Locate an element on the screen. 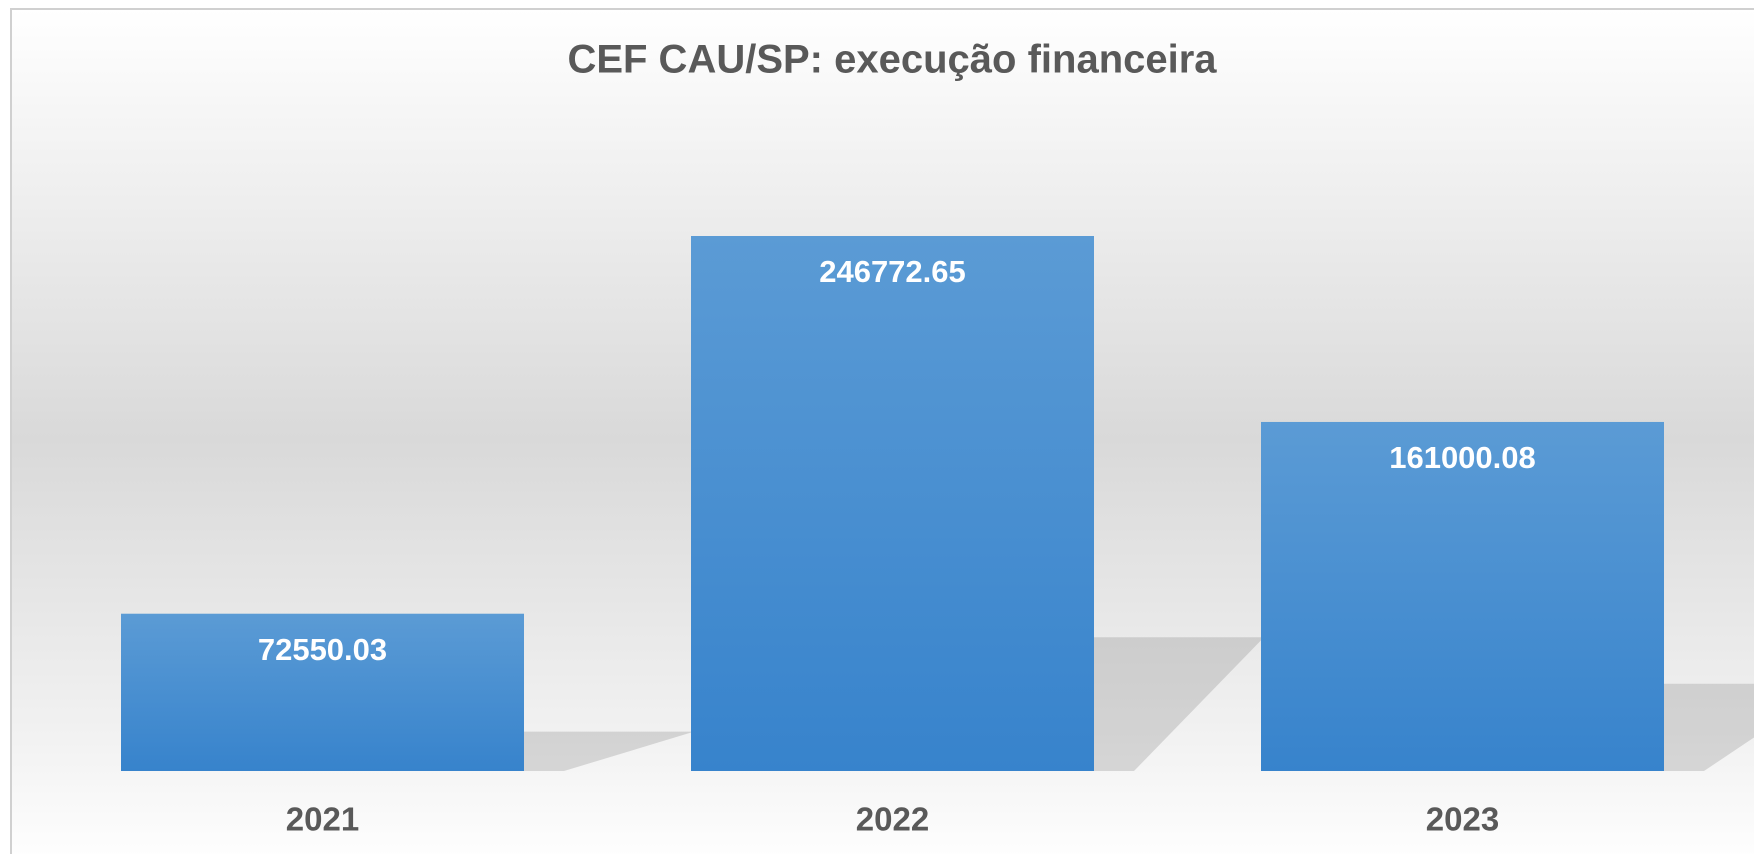 The image size is (1754, 854). x-tick-label: 2021 is located at coordinates (322, 819).